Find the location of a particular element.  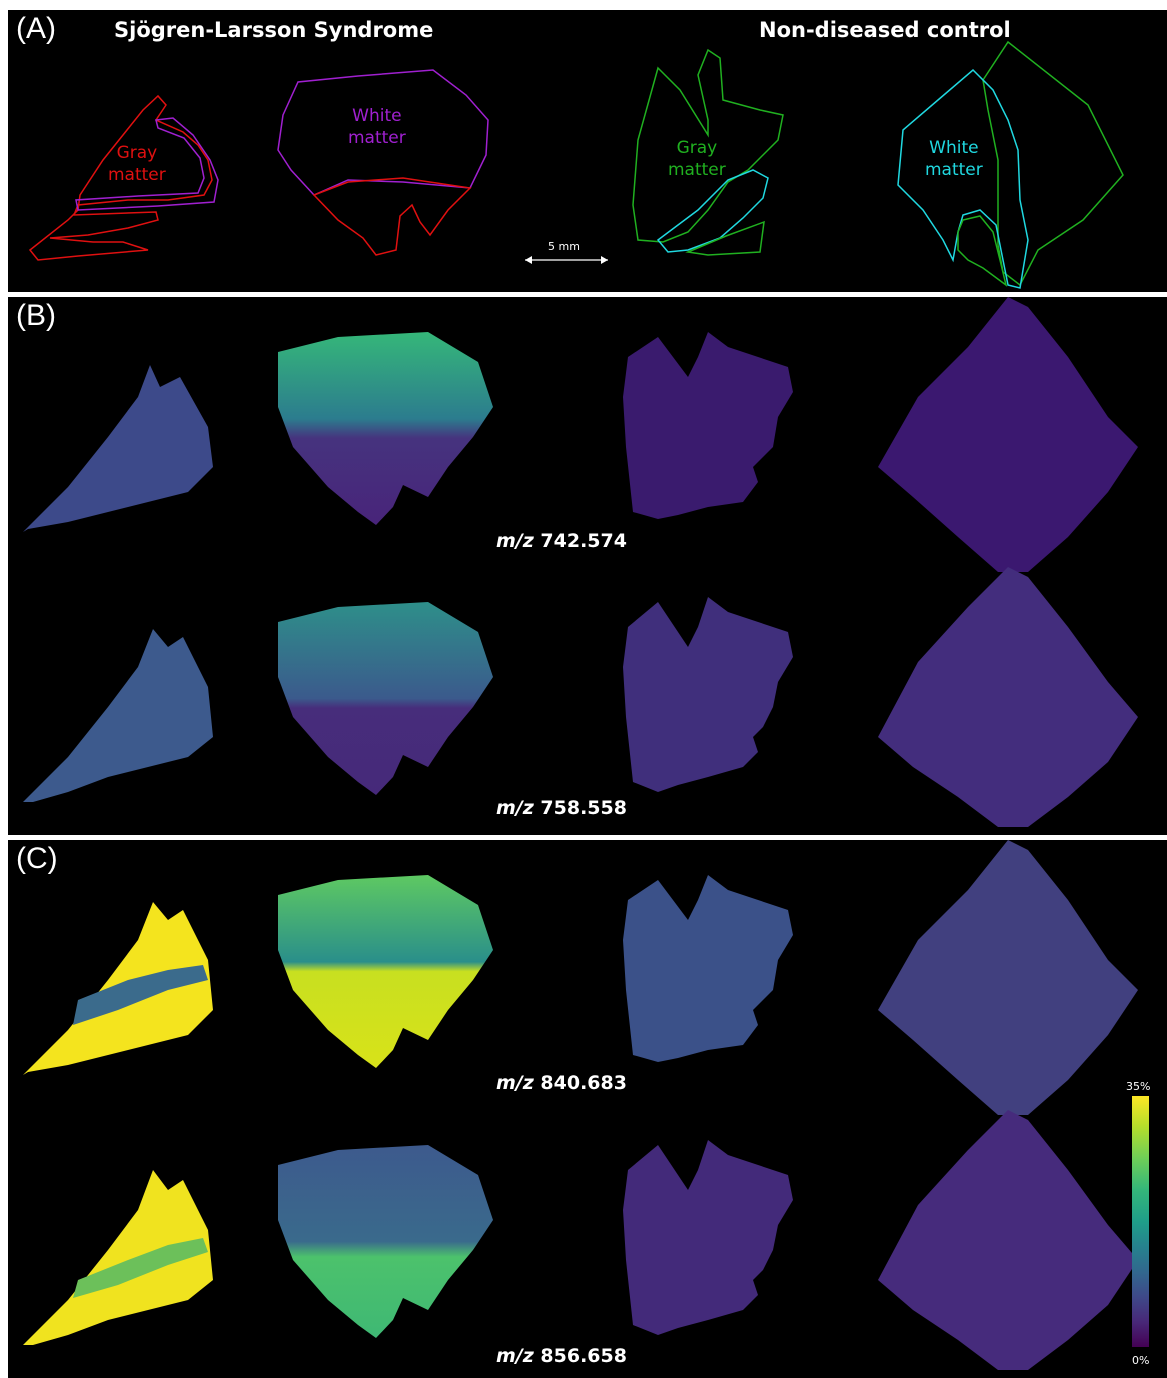

ctrl-sample-1-image is located at coordinates (708, 425).